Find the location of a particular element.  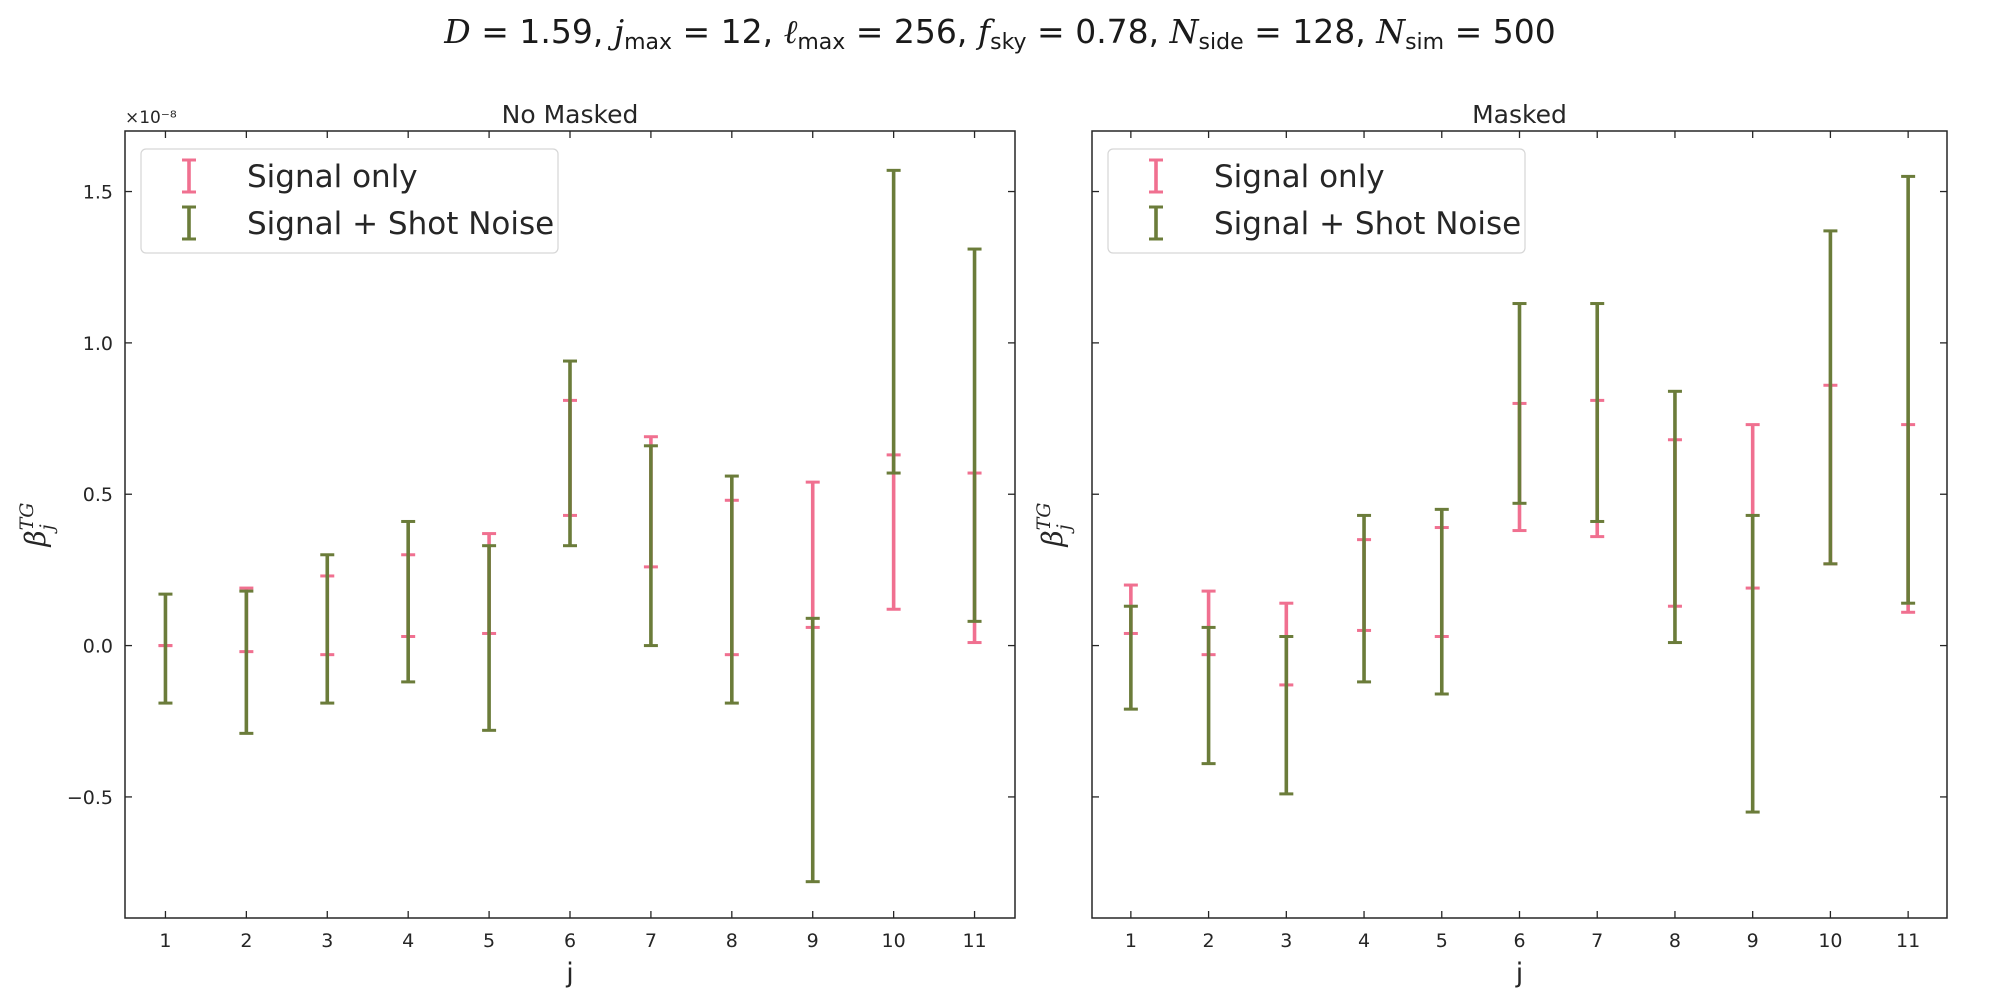

y-tick-label: 1.0 is located at coordinates (98, 344).